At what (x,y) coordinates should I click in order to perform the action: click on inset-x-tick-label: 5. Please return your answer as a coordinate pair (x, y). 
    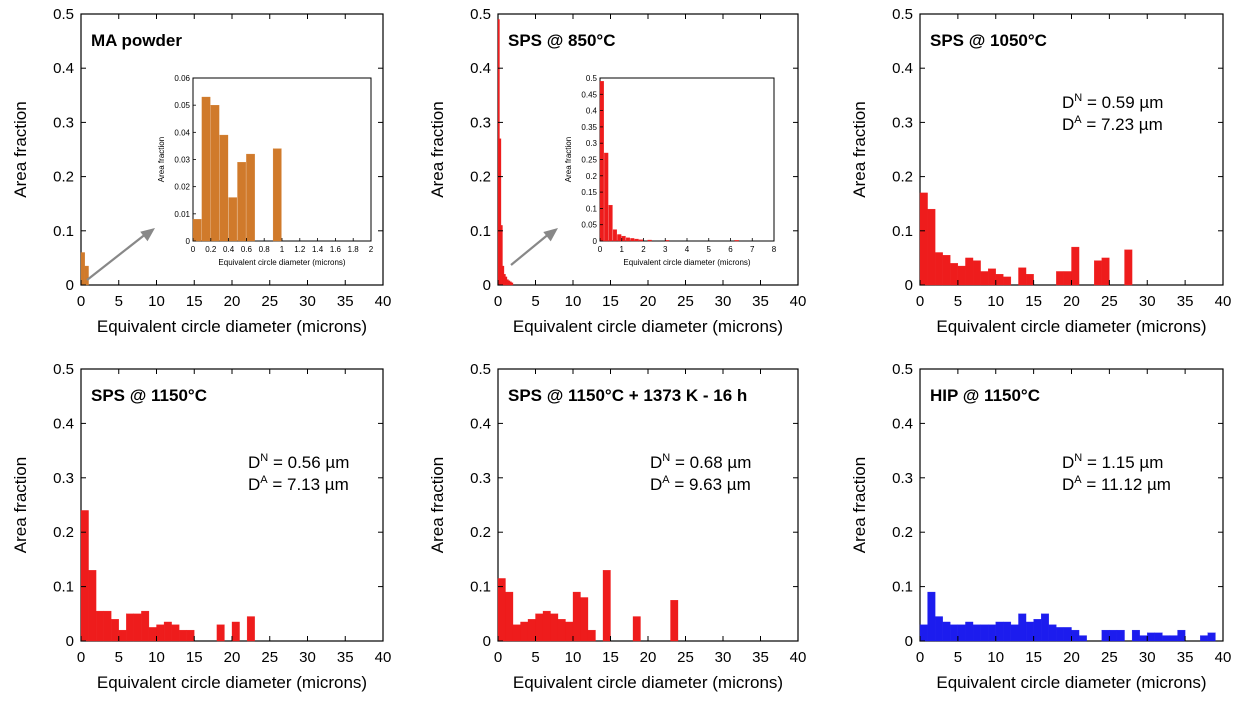
    Looking at the image, I should click on (709, 249).